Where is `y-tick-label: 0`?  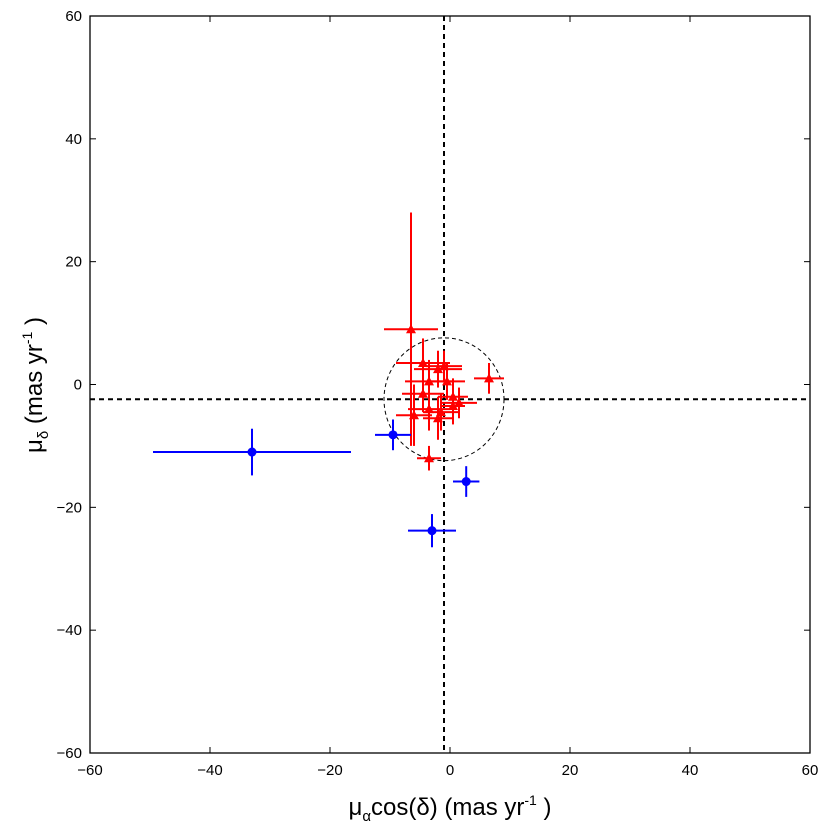 y-tick-label: 0 is located at coordinates (78, 385).